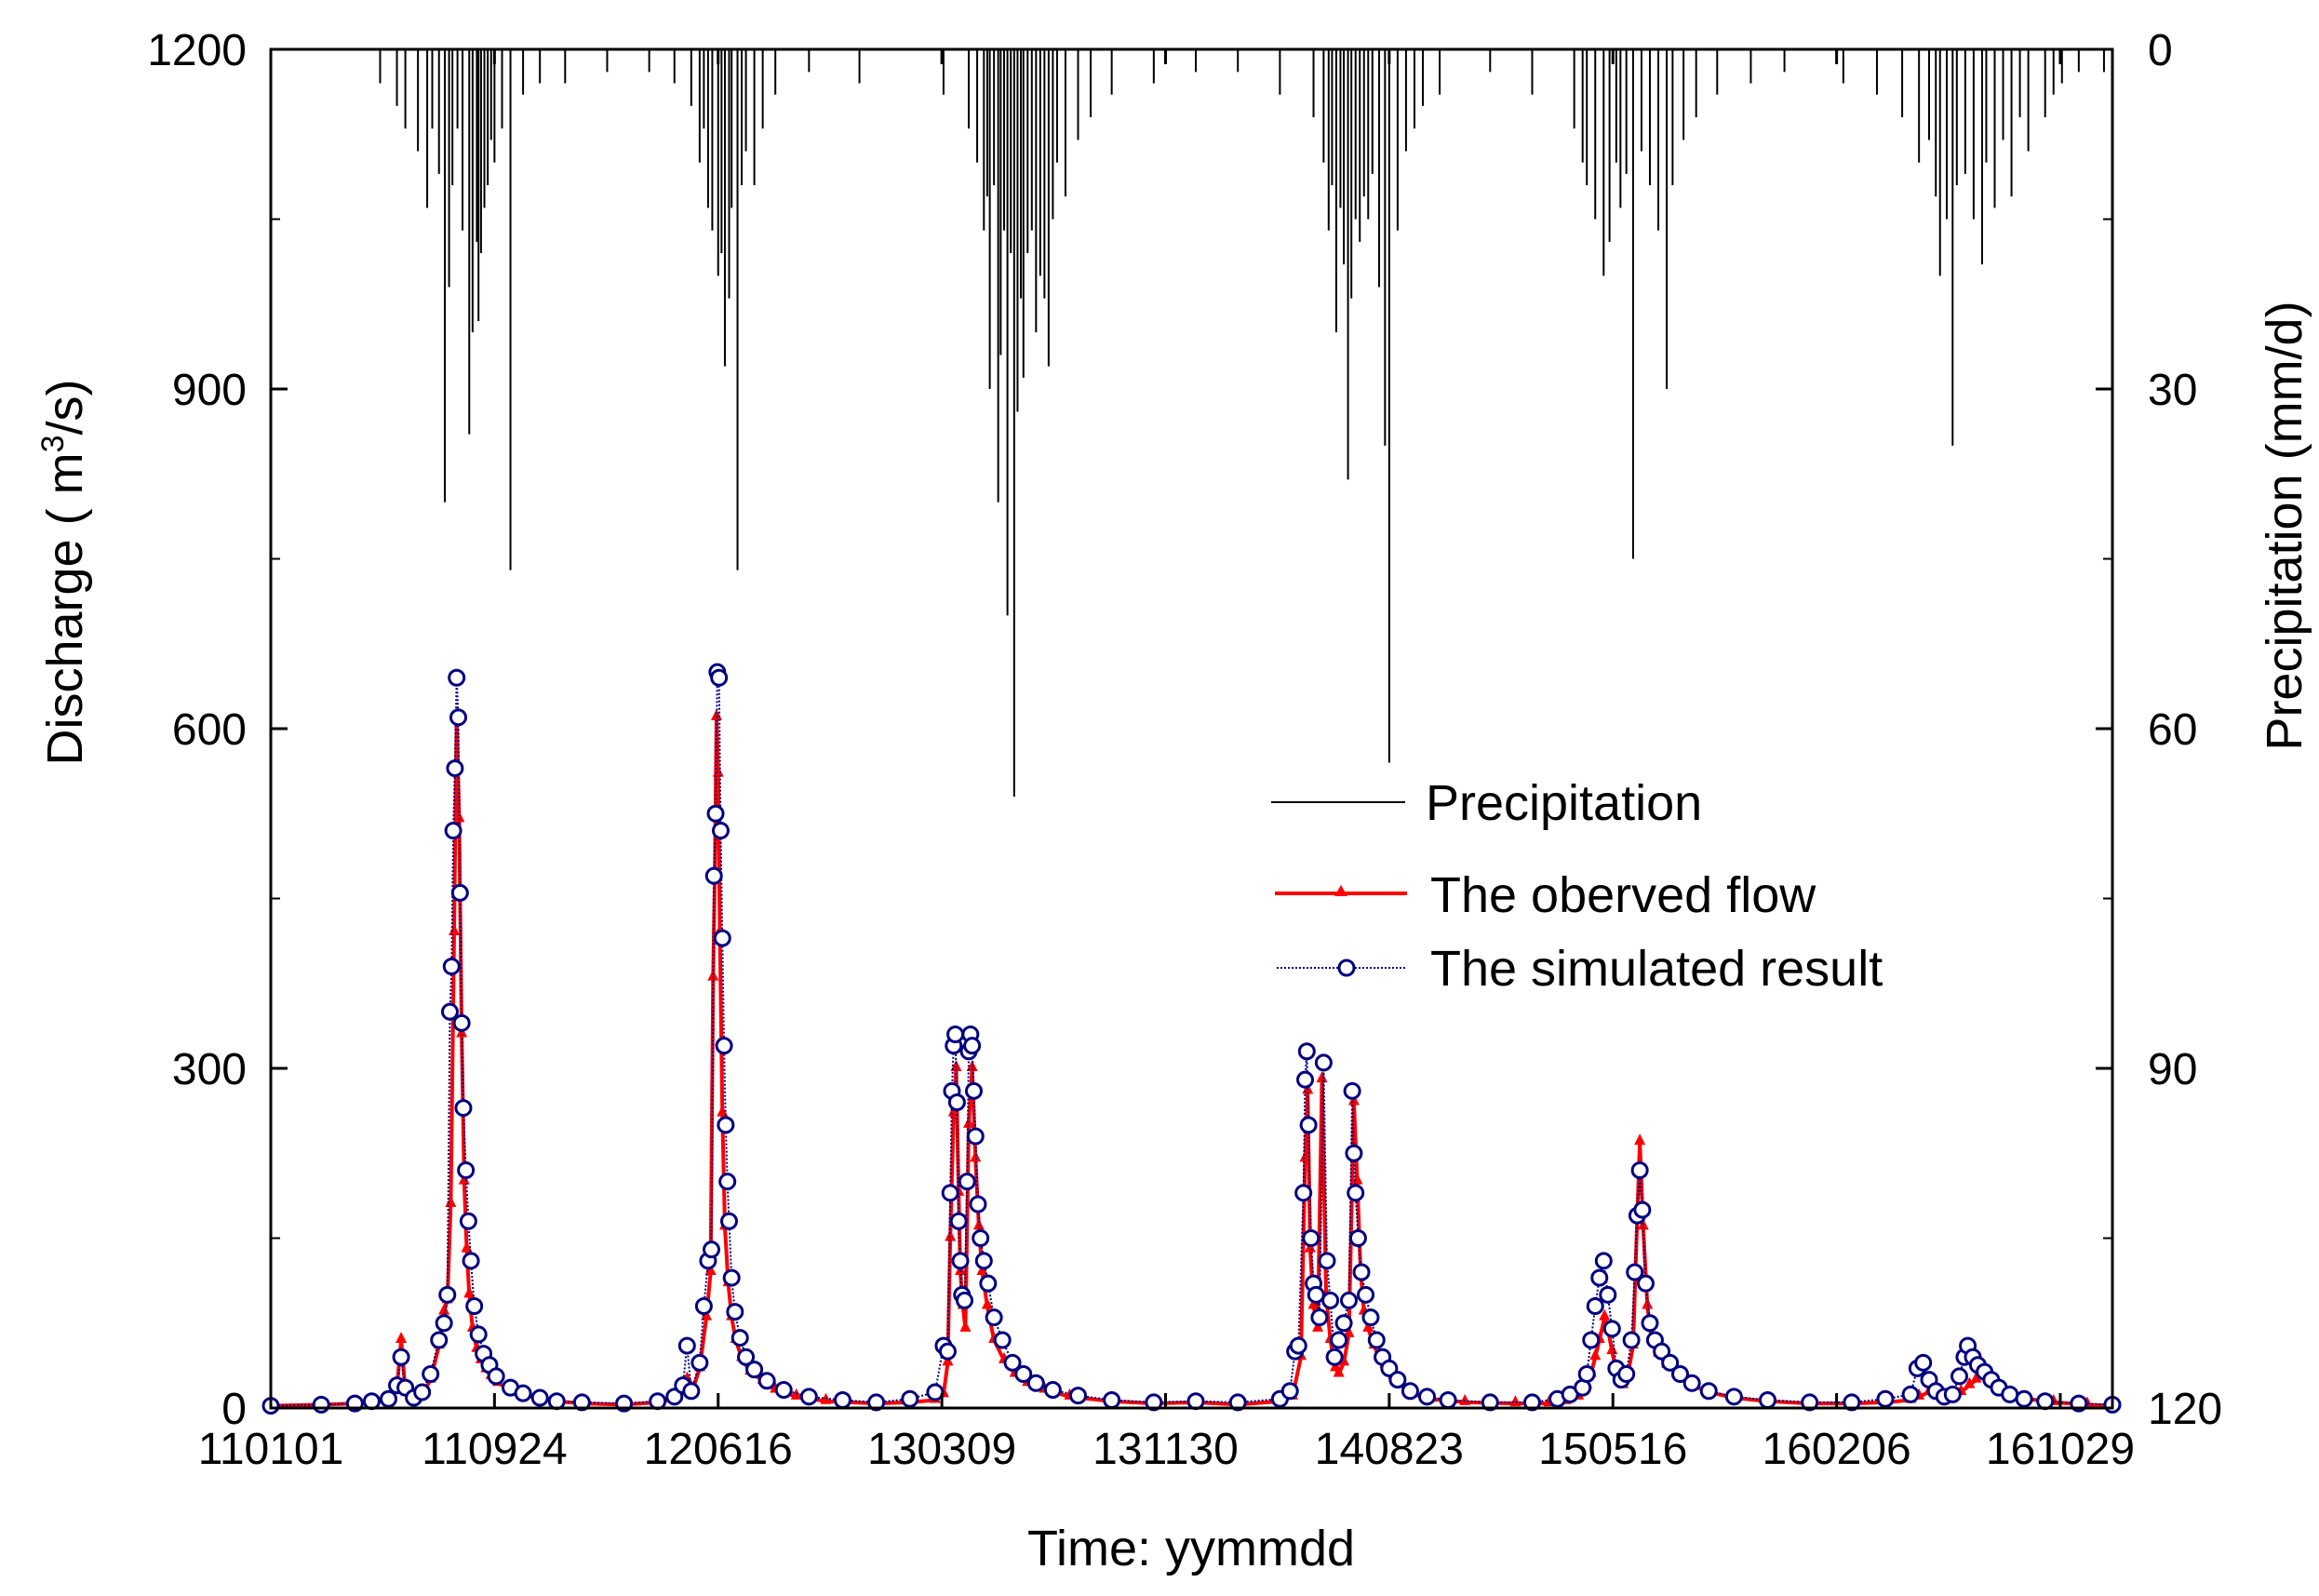 The height and width of the screenshot is (1596, 2319). Describe the element at coordinates (64, 573) in the screenshot. I see `y-axis-title: Discharge ( m3/s)` at that location.